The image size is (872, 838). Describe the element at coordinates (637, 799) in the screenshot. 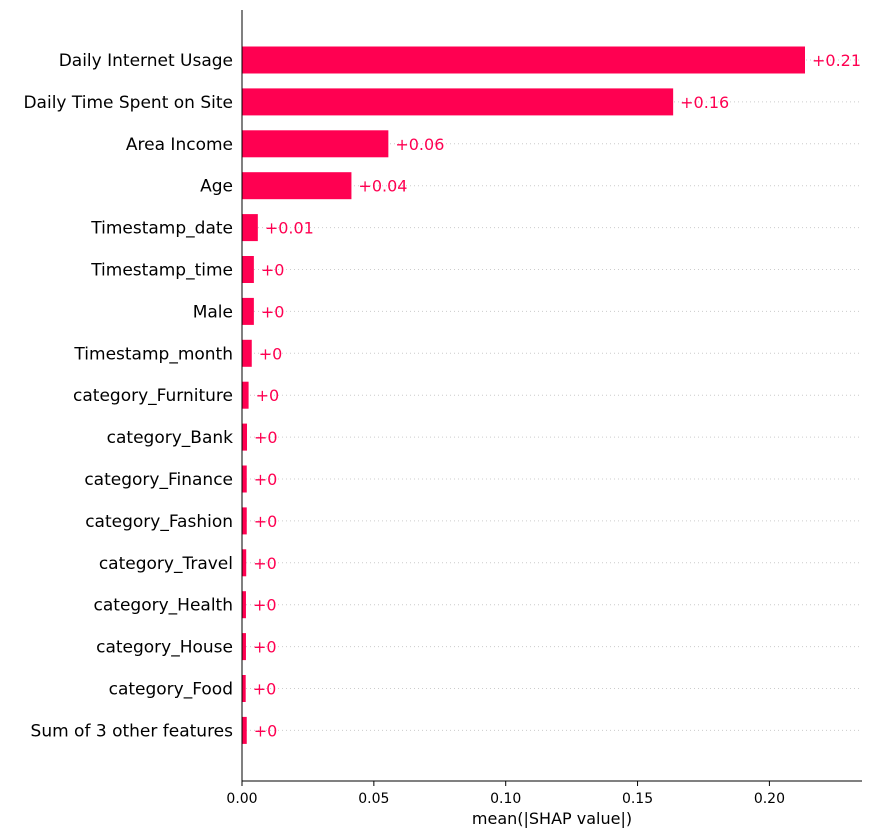

I see `x-tick-label: 0.15` at that location.